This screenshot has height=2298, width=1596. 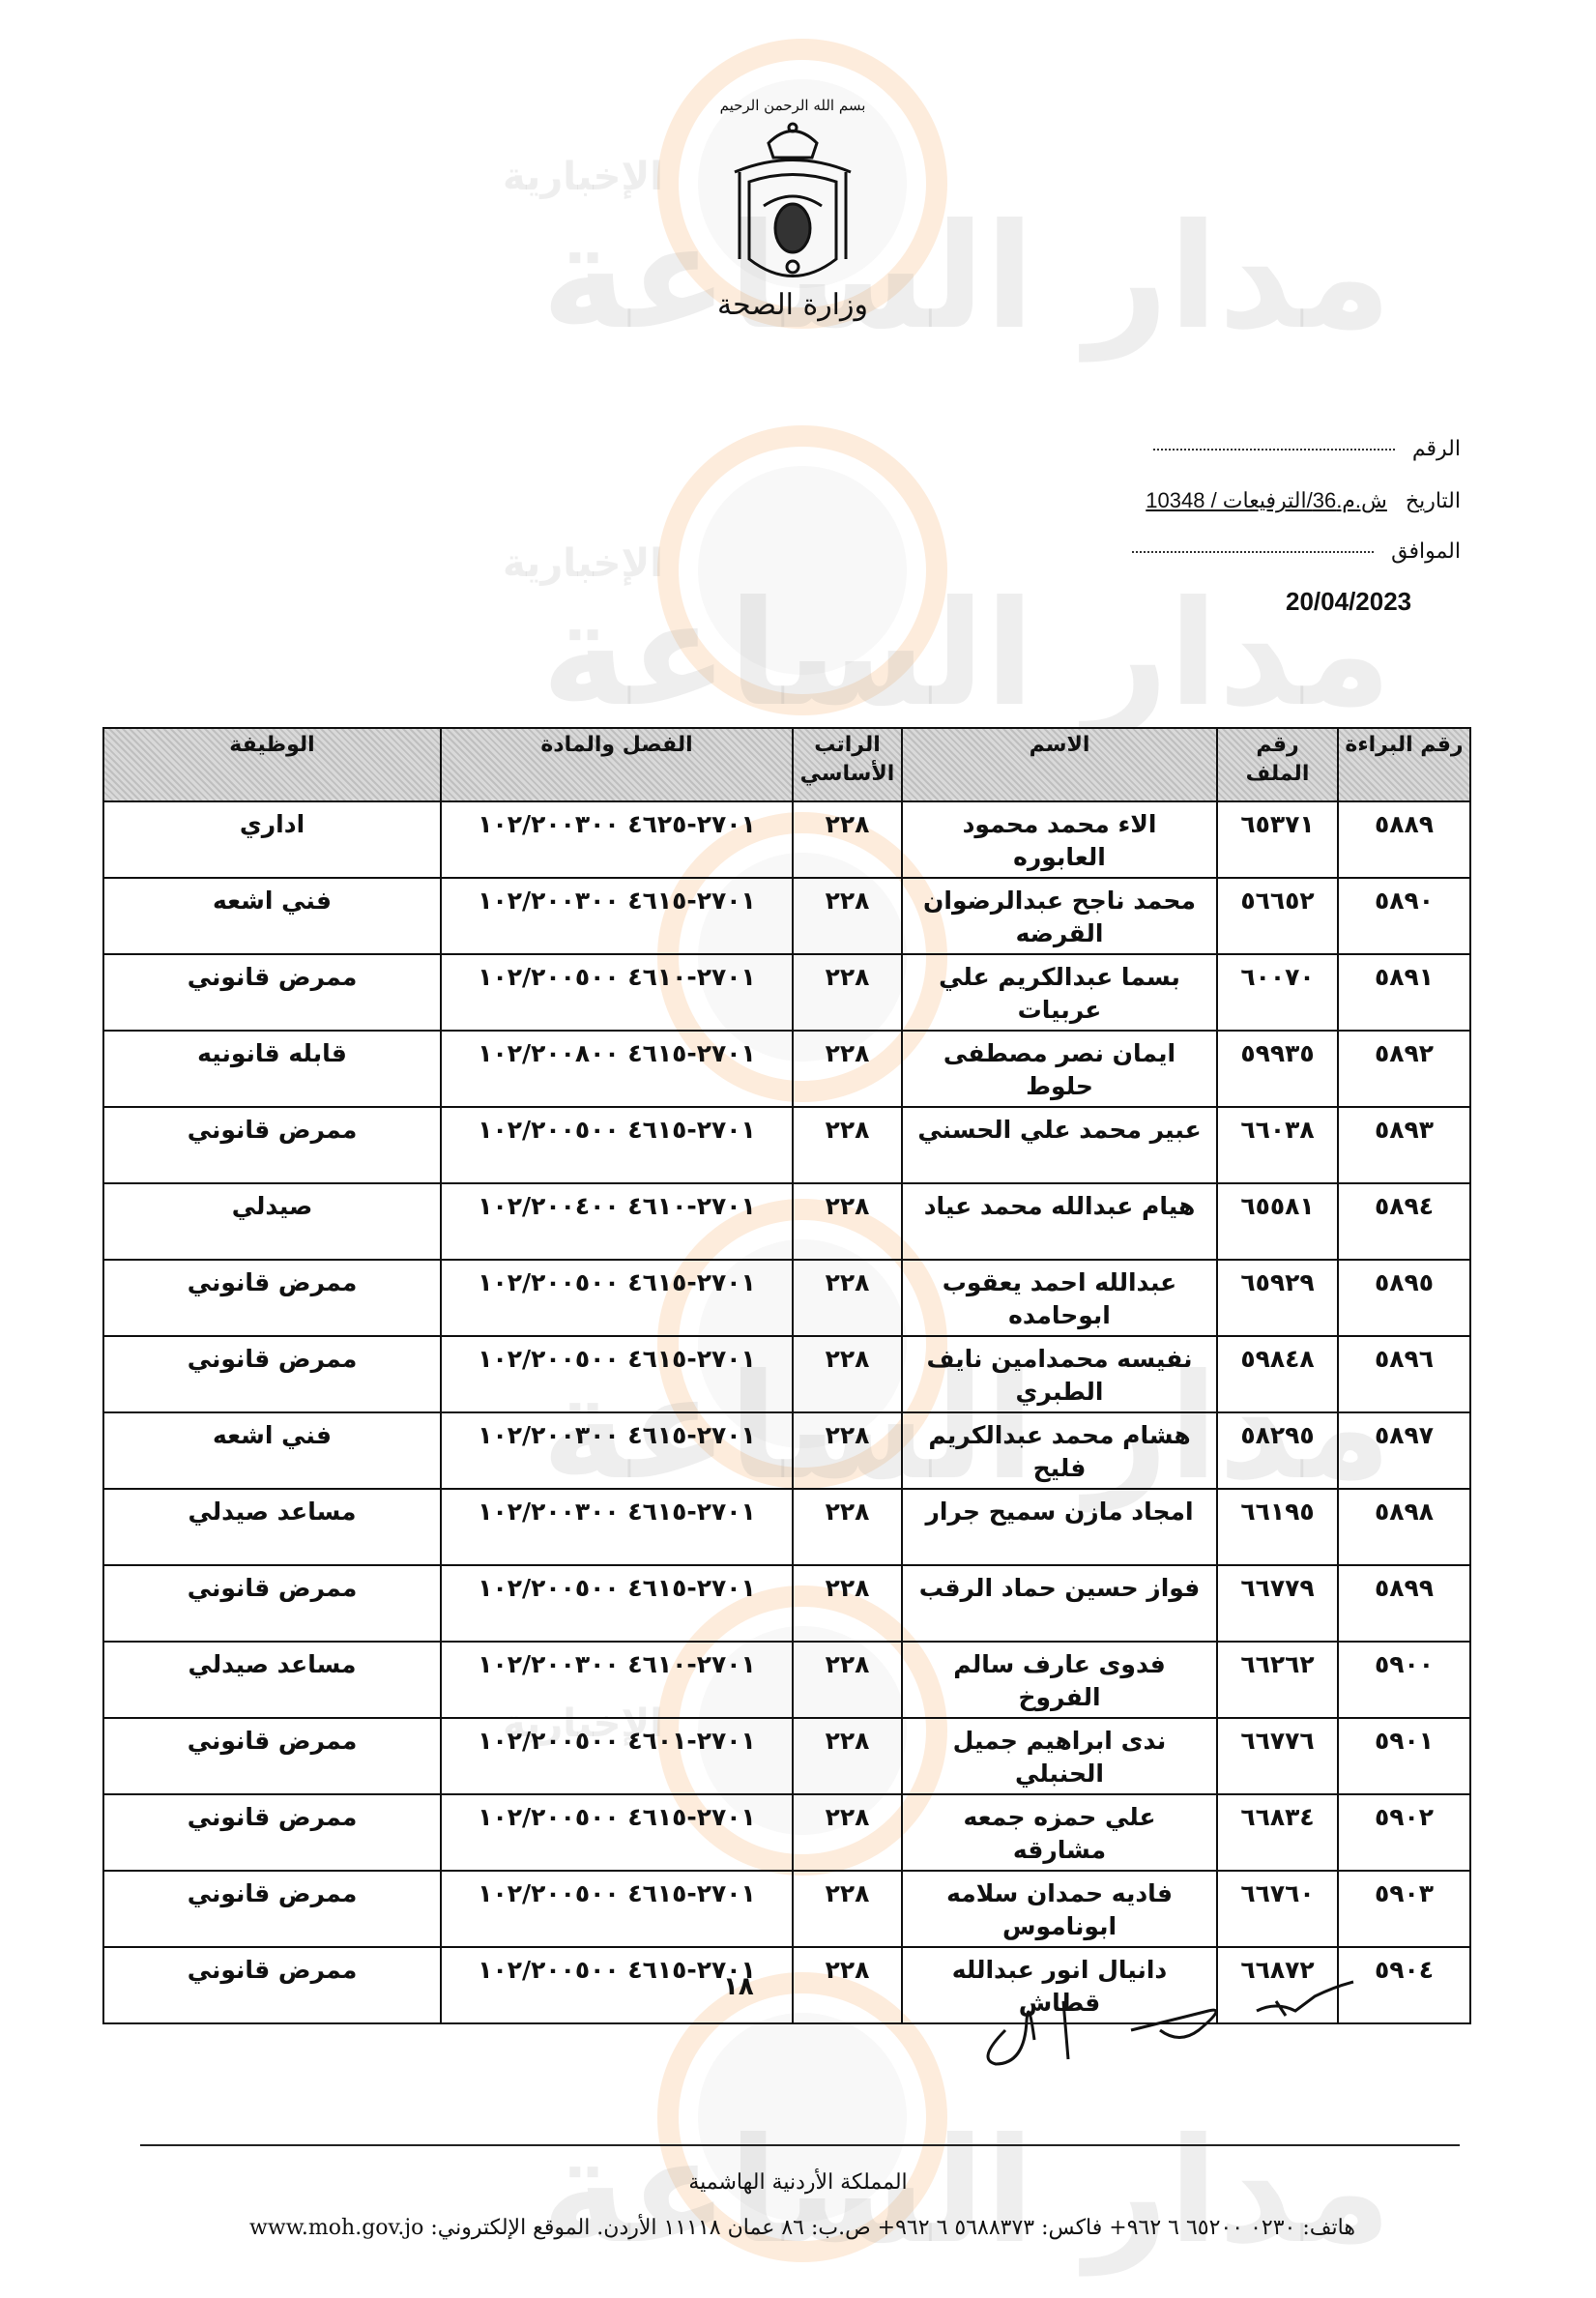 What do you see at coordinates (1277, 1680) in the screenshot?
I see `file-number-cell: ٦٦٢٦٢` at bounding box center [1277, 1680].